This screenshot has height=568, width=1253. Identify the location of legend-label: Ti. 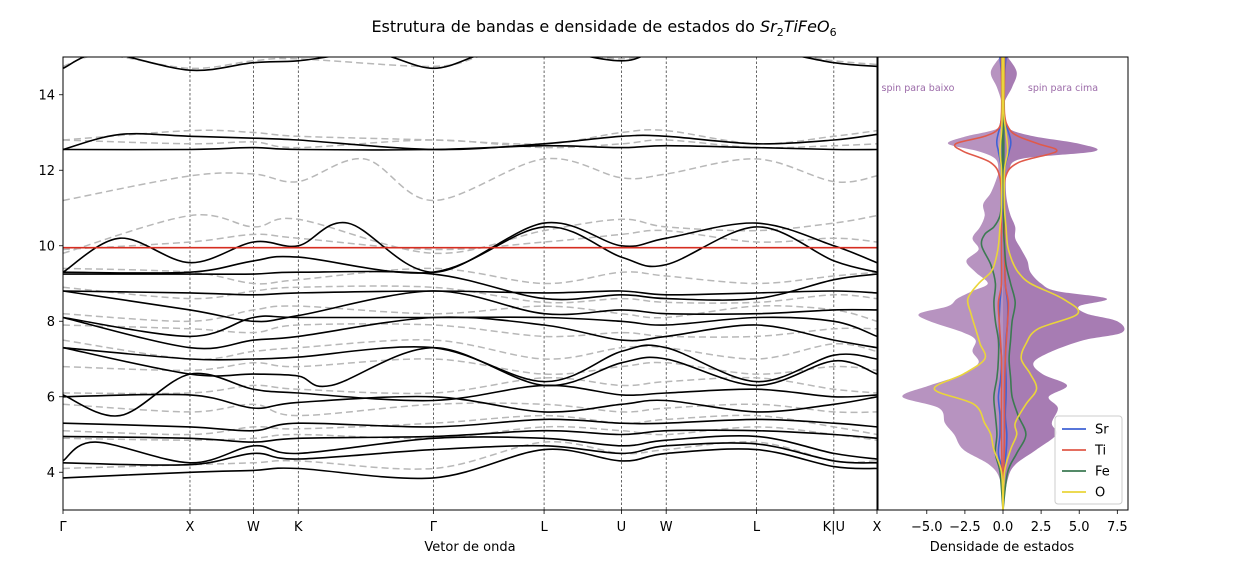
(1100, 451).